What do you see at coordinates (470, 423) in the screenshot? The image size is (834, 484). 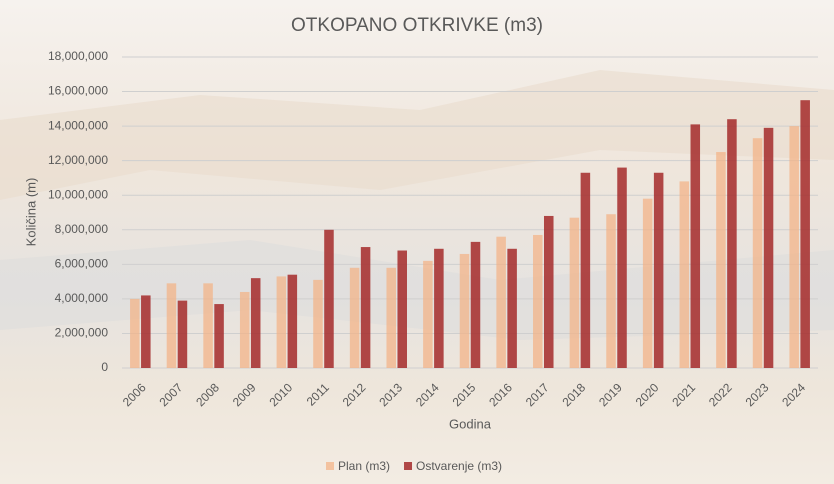 I see `x-axis-label: Godina` at bounding box center [470, 423].